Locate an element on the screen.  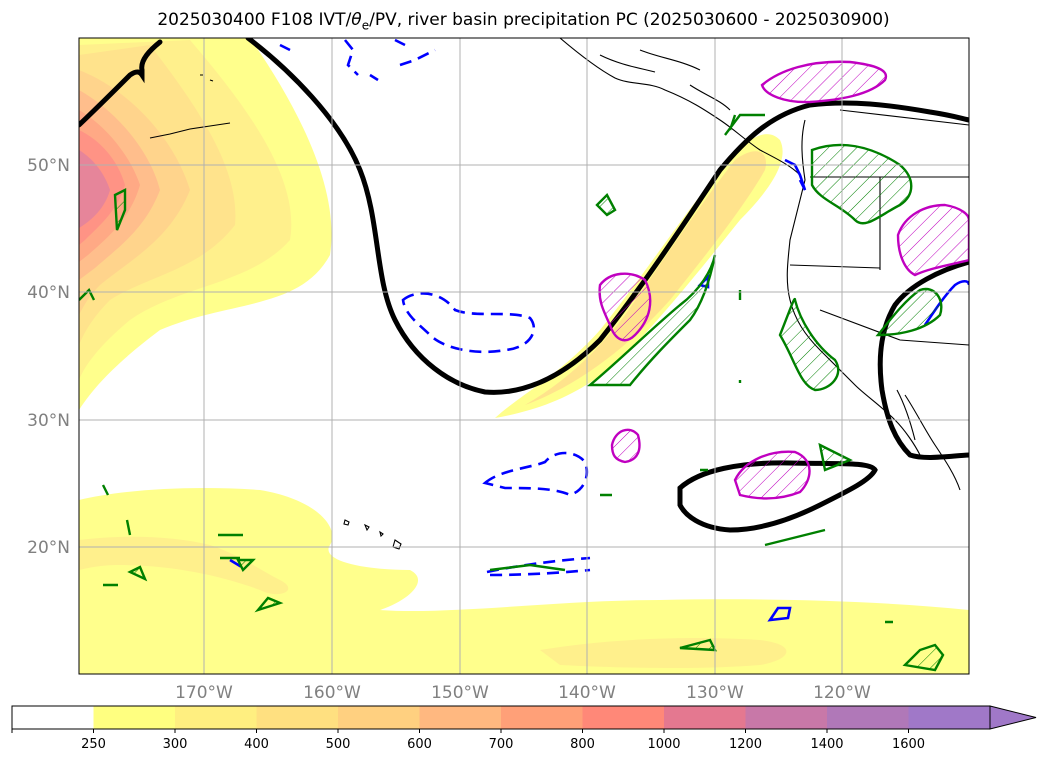
colorbar-tick-label: 700 is located at coordinates (501, 744).